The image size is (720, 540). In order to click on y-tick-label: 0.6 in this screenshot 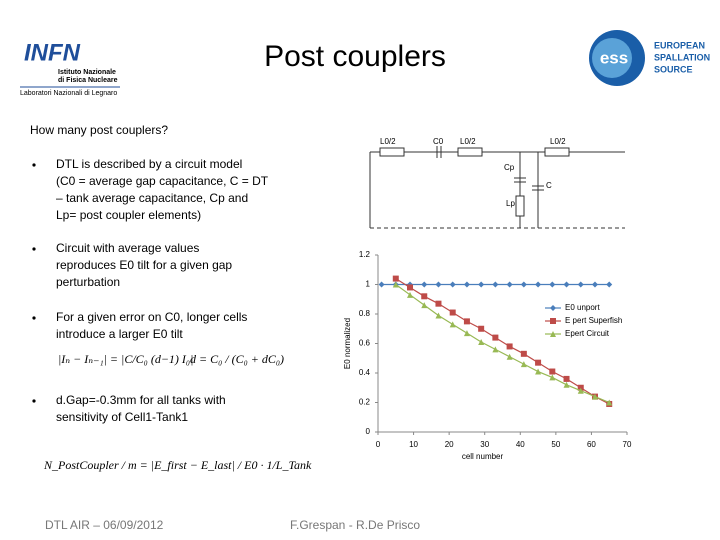, I will do `click(365, 343)`.